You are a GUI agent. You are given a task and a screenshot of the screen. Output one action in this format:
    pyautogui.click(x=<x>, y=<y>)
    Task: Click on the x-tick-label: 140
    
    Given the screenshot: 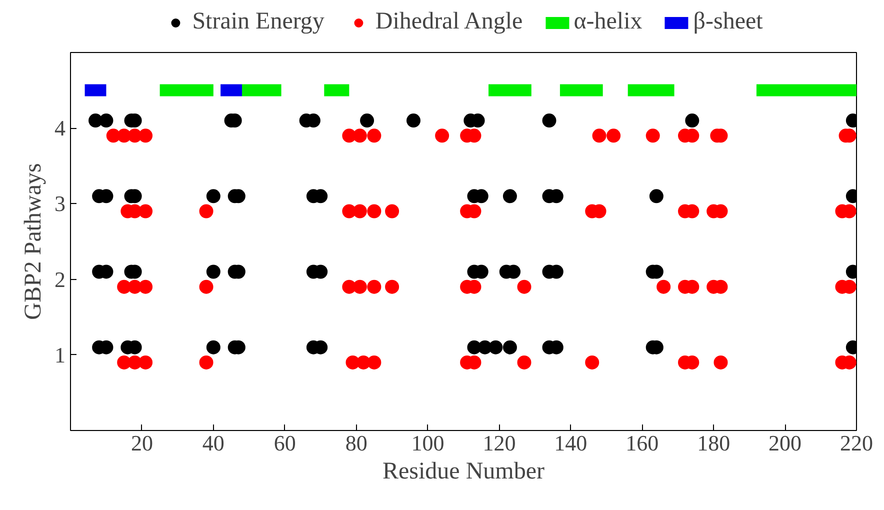 What is the action you would take?
    pyautogui.click(x=571, y=443)
    